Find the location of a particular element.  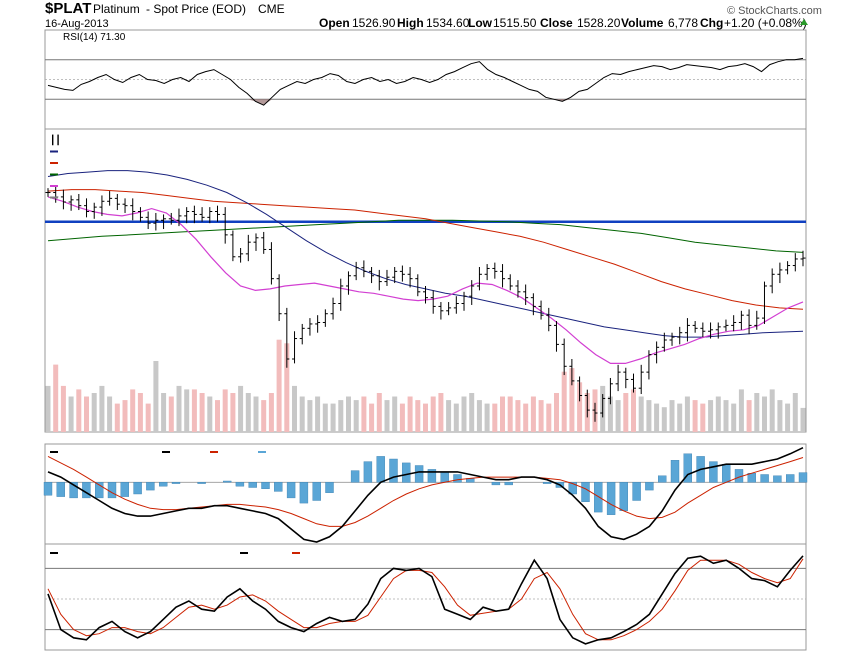

close-value: 1528.20 is located at coordinates (599, 23).